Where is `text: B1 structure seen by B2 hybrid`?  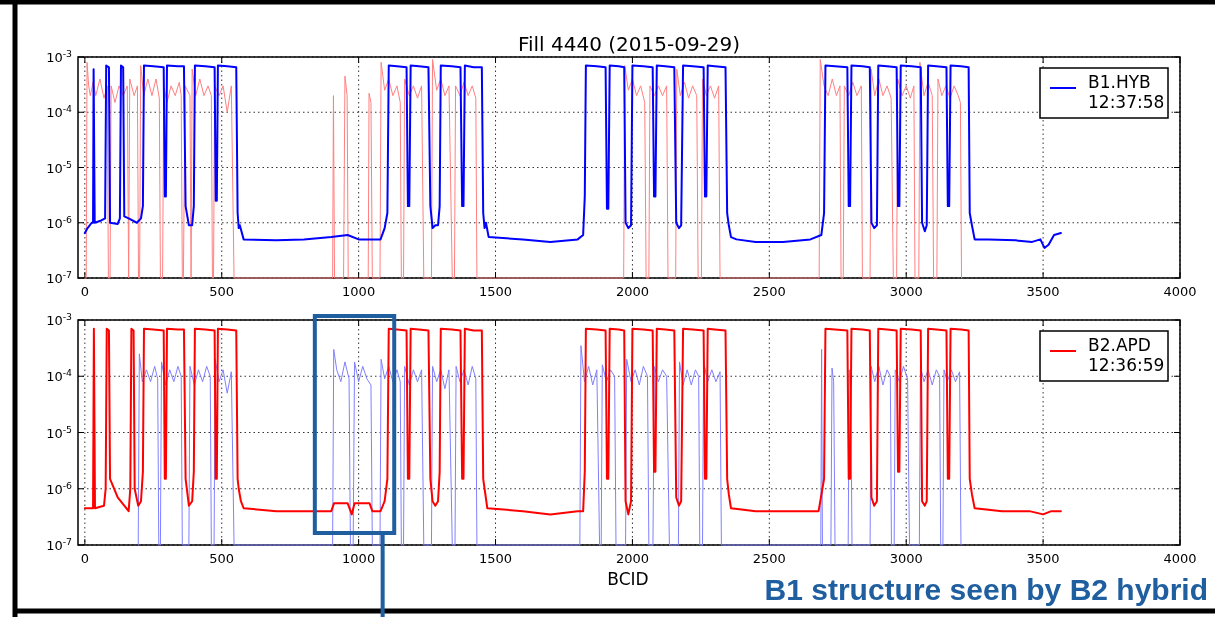 text: B1 structure seen by B2 hybrid is located at coordinates (986, 589).